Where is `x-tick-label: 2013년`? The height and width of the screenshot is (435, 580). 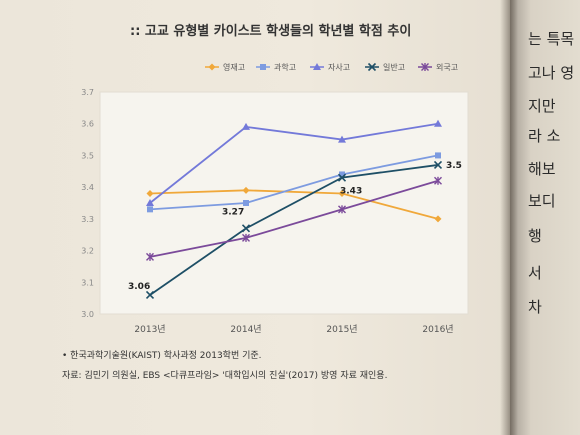
x-tick-label: 2013년 is located at coordinates (149, 329).